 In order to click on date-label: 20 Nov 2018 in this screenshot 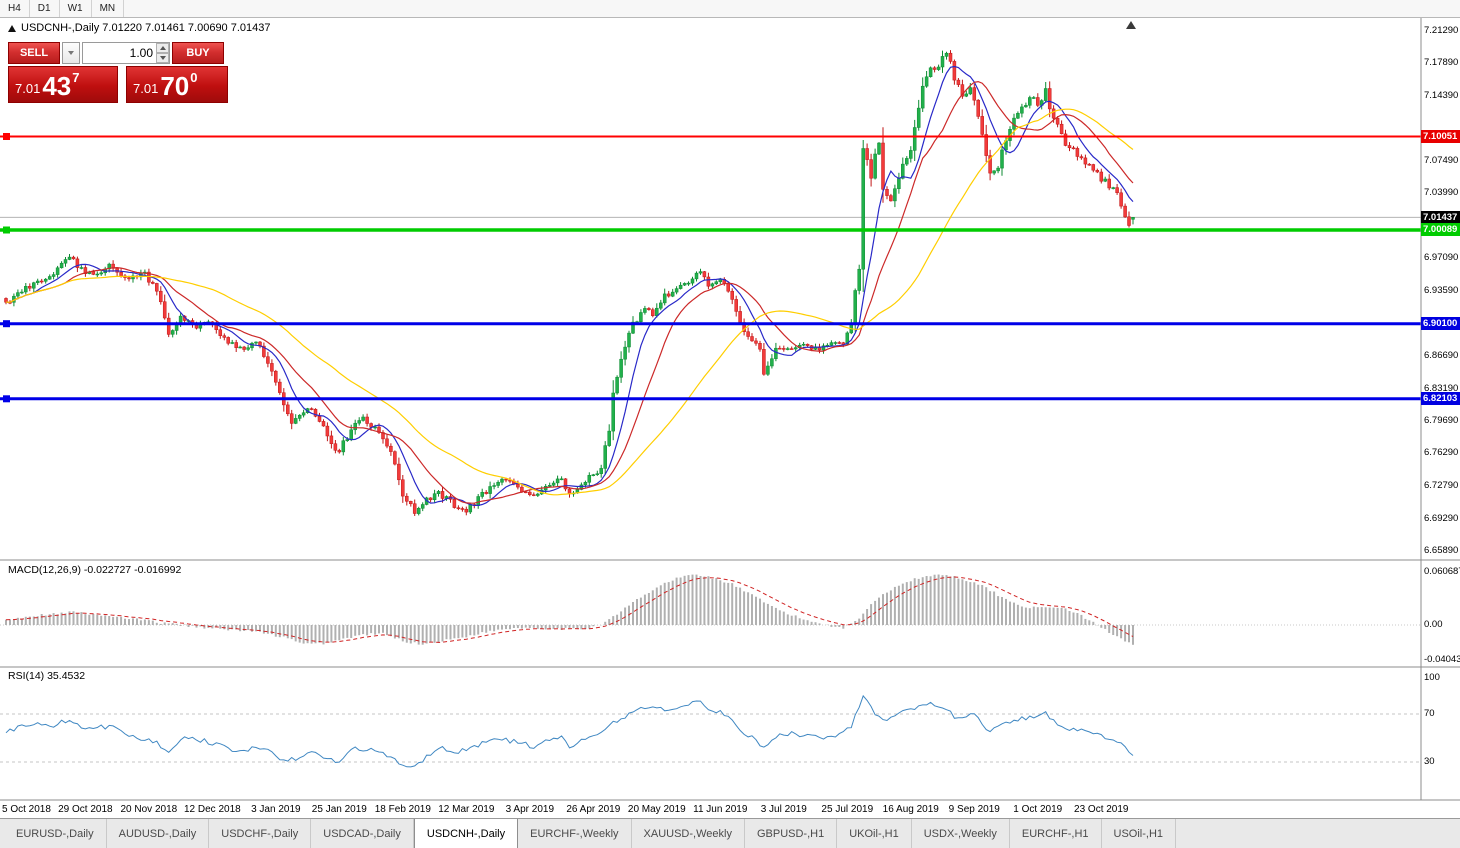, I will do `click(149, 809)`.